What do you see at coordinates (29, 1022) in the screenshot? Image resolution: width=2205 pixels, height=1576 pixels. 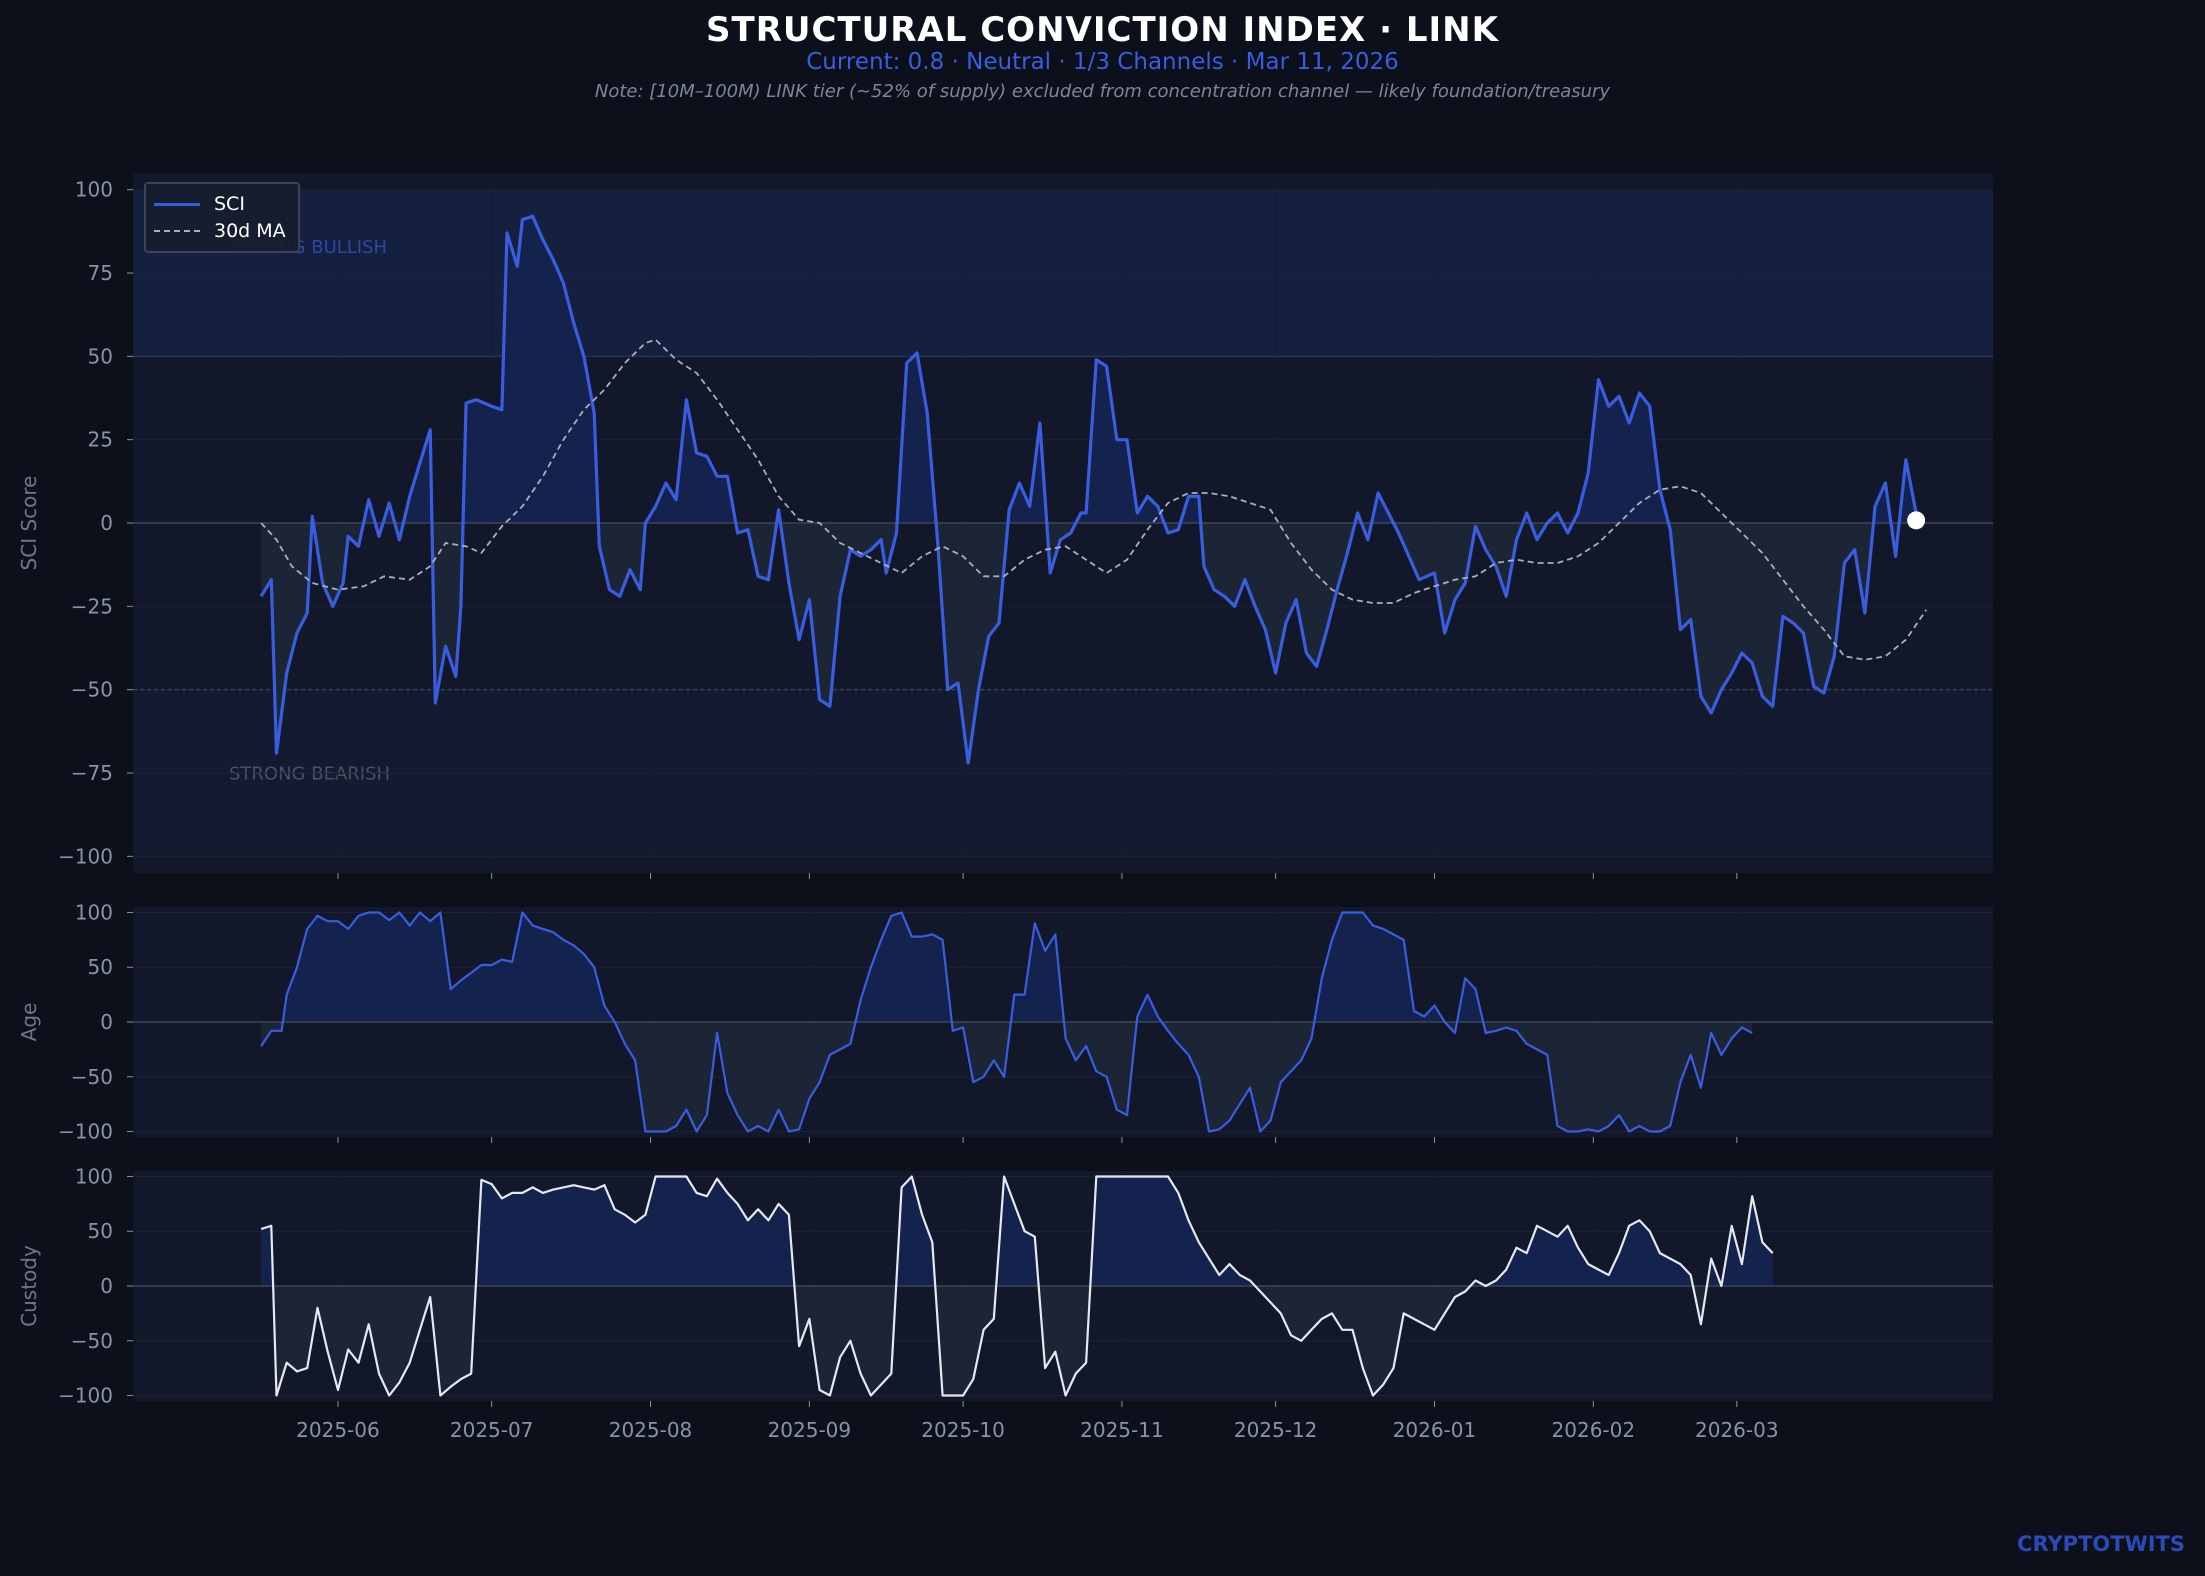 I see `y-axis-label: Age` at bounding box center [29, 1022].